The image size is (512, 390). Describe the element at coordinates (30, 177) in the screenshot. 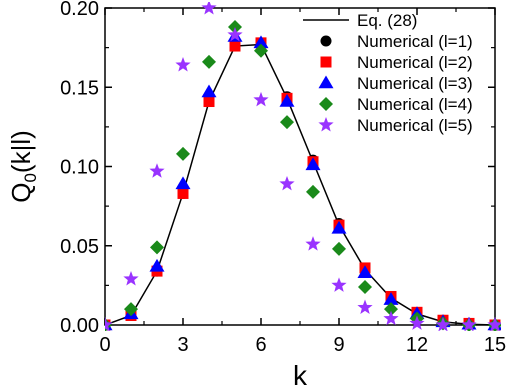

I see `y-axis-title-subscript: 0` at that location.